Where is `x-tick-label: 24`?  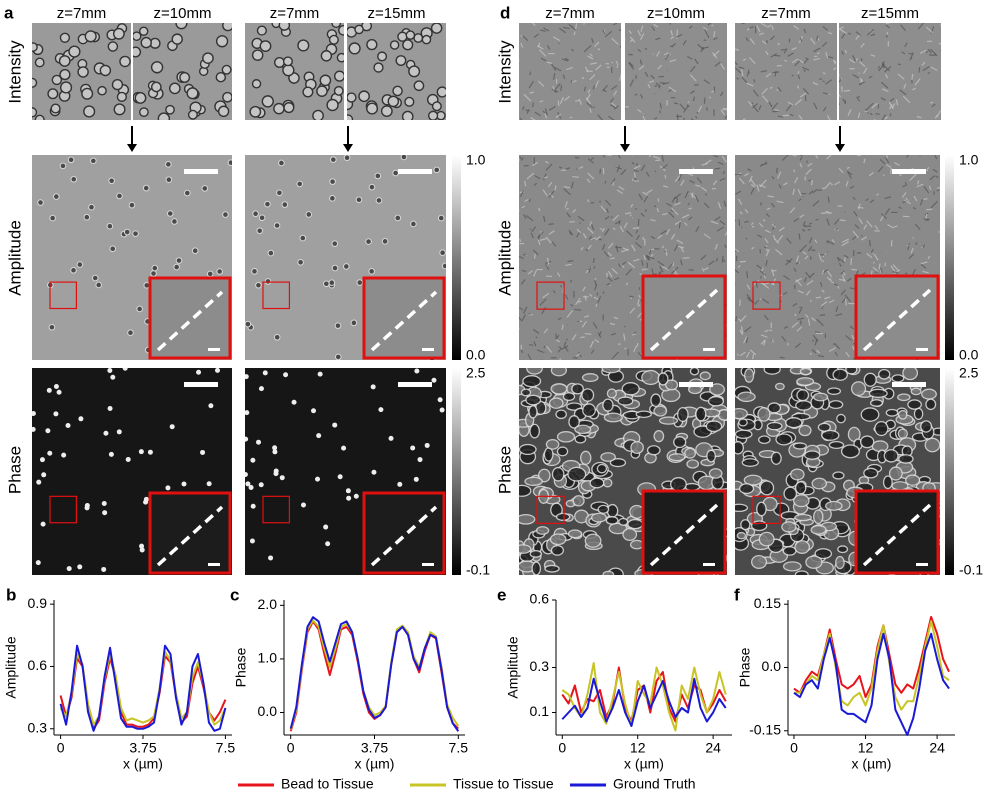
x-tick-label: 24 is located at coordinates (937, 748).